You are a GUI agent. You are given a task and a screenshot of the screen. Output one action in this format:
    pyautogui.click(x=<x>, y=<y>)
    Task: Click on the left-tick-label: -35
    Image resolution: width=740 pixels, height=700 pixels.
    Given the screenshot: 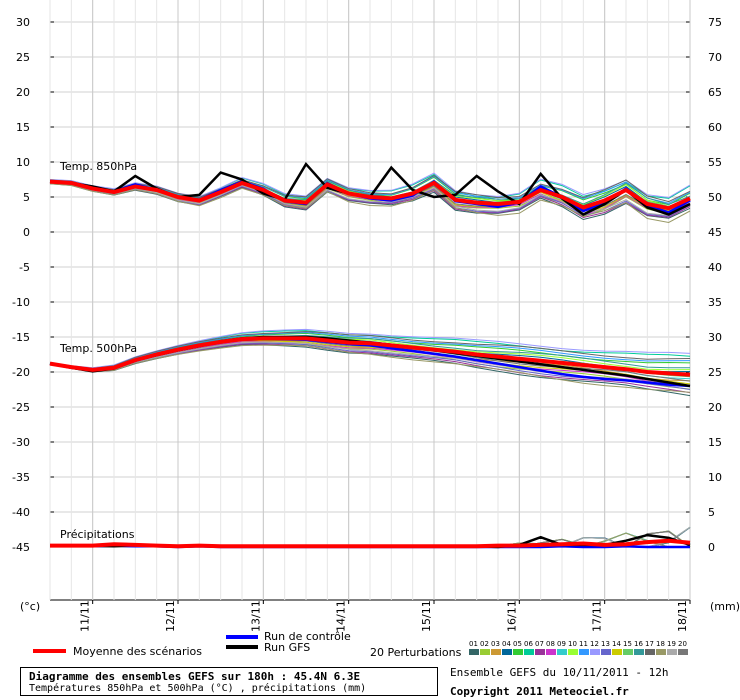 What is the action you would take?
    pyautogui.click(x=21, y=477)
    